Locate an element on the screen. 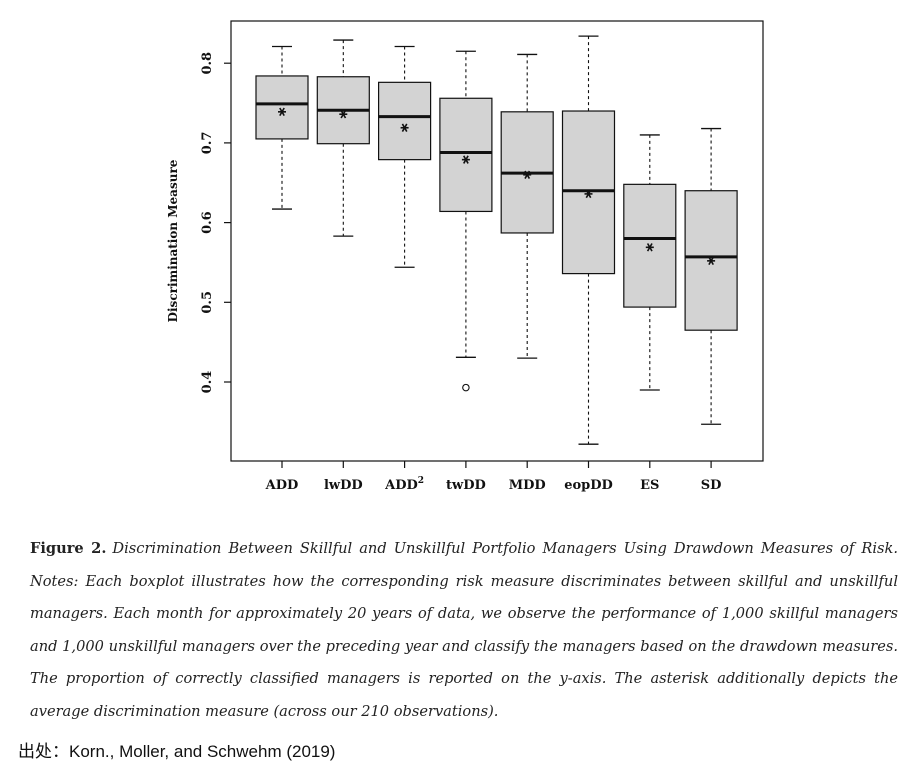  box-add is located at coordinates (282, 127).